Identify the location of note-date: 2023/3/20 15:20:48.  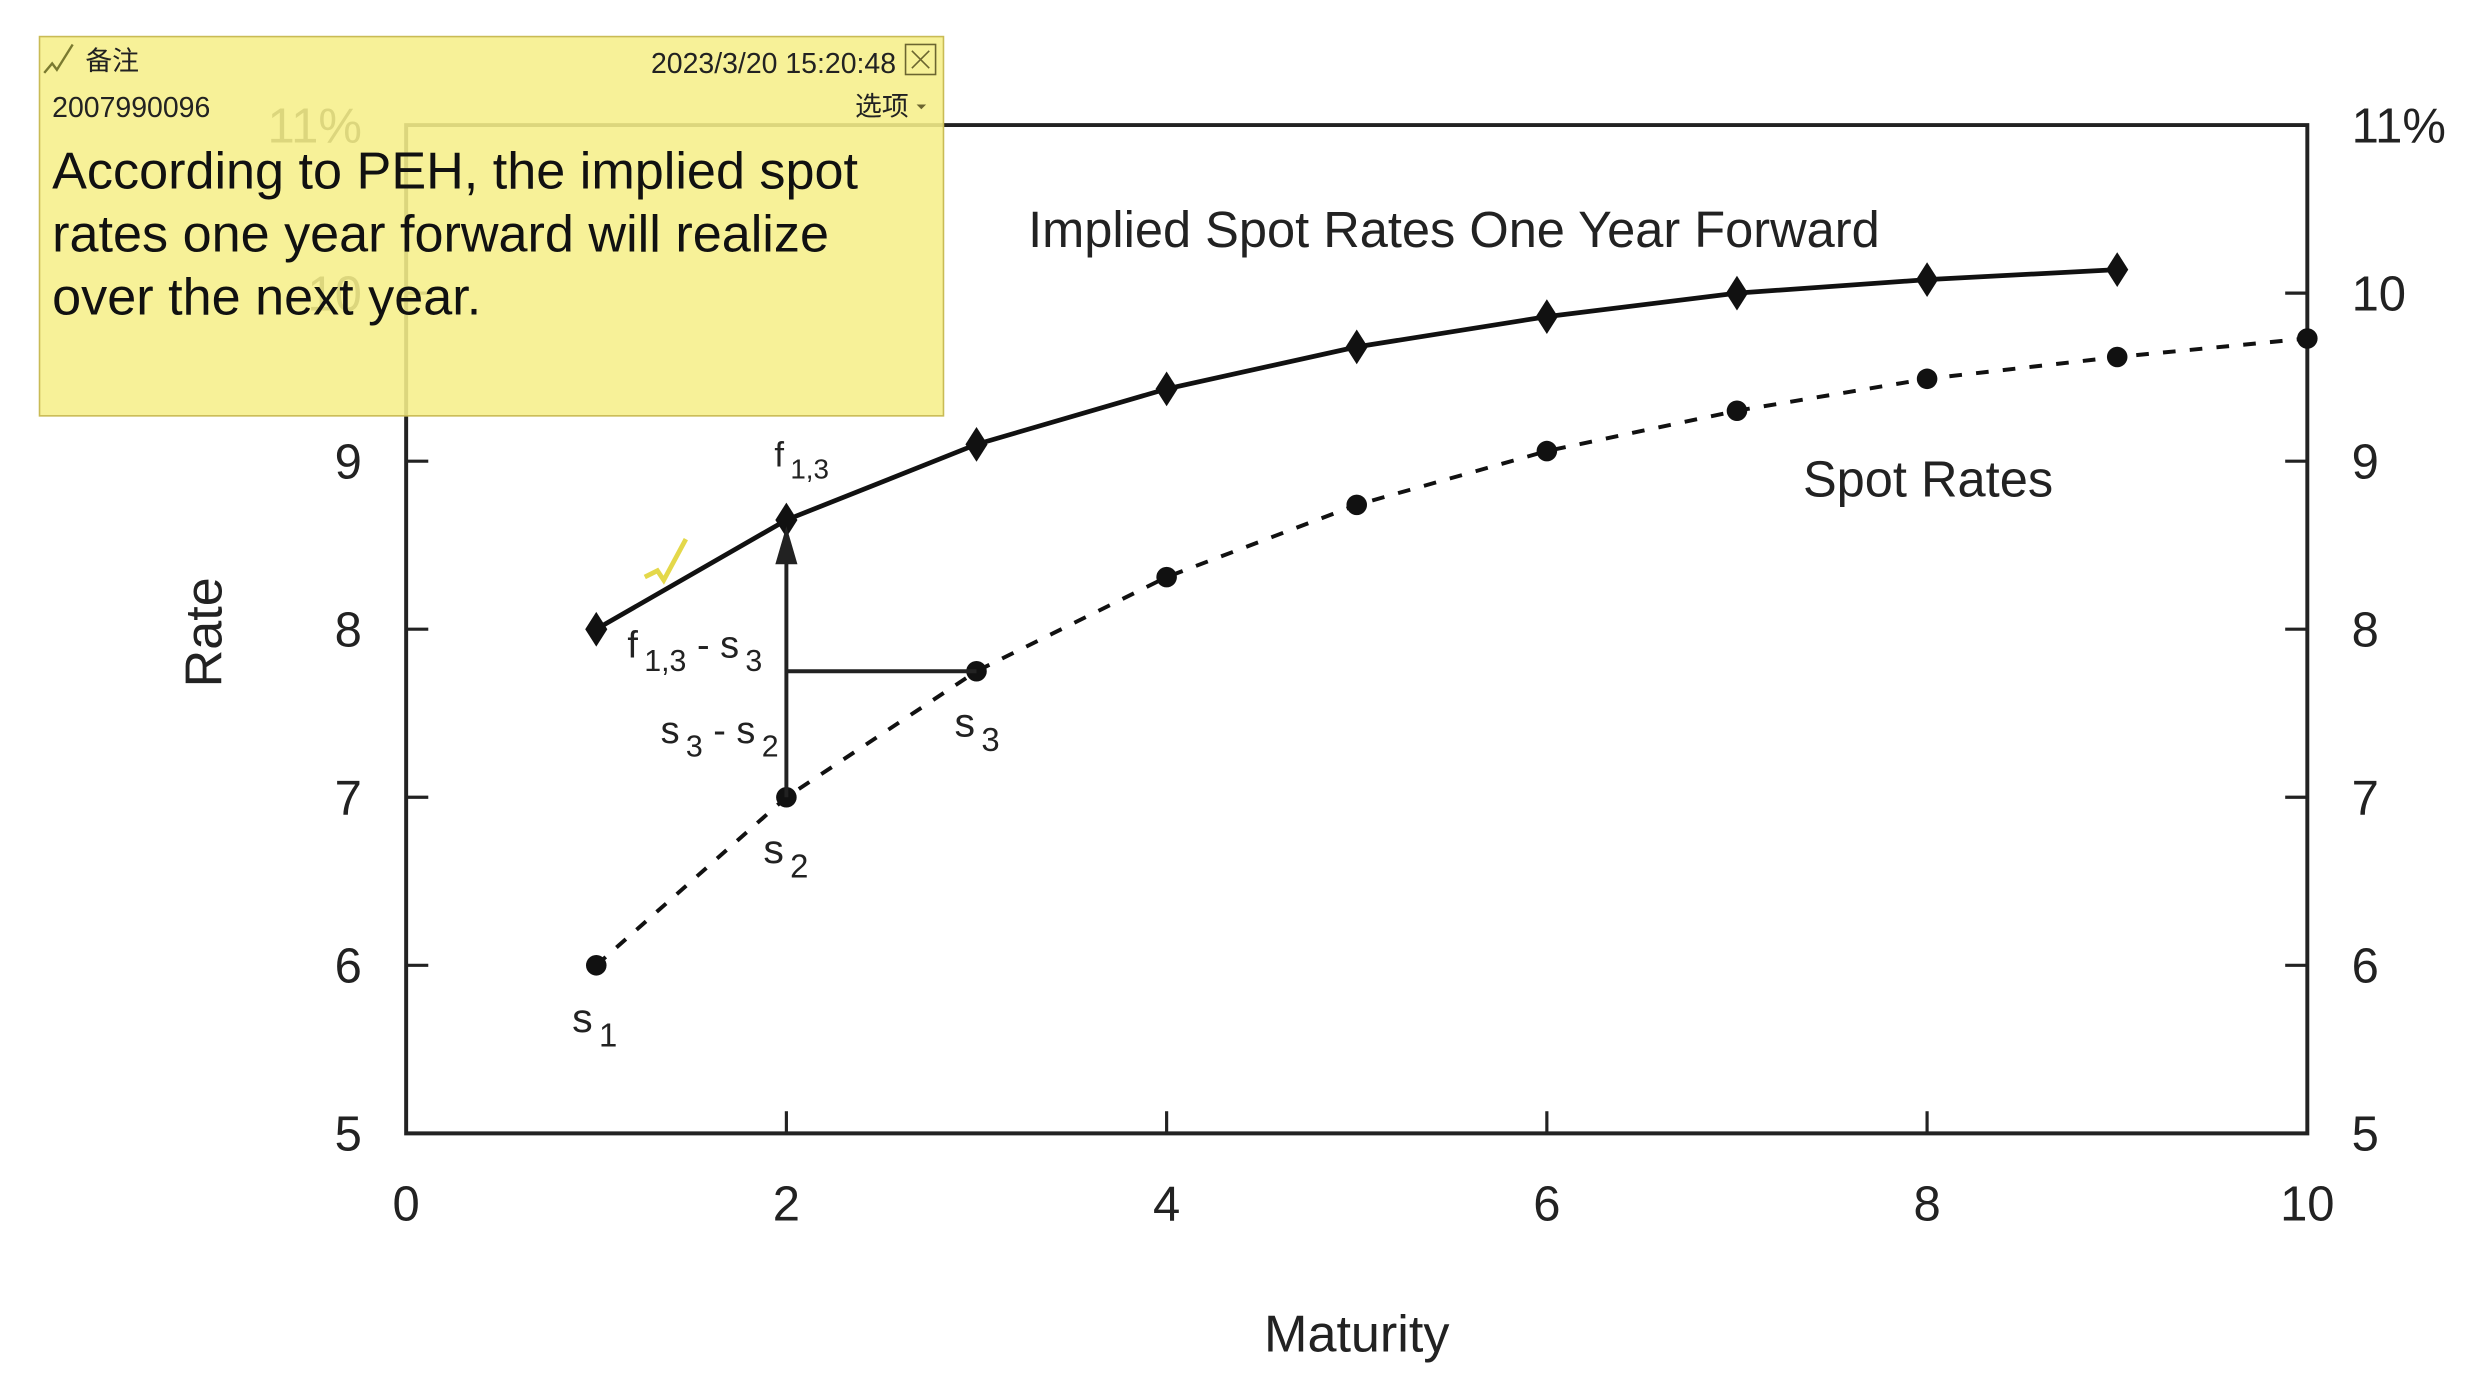
(773, 64).